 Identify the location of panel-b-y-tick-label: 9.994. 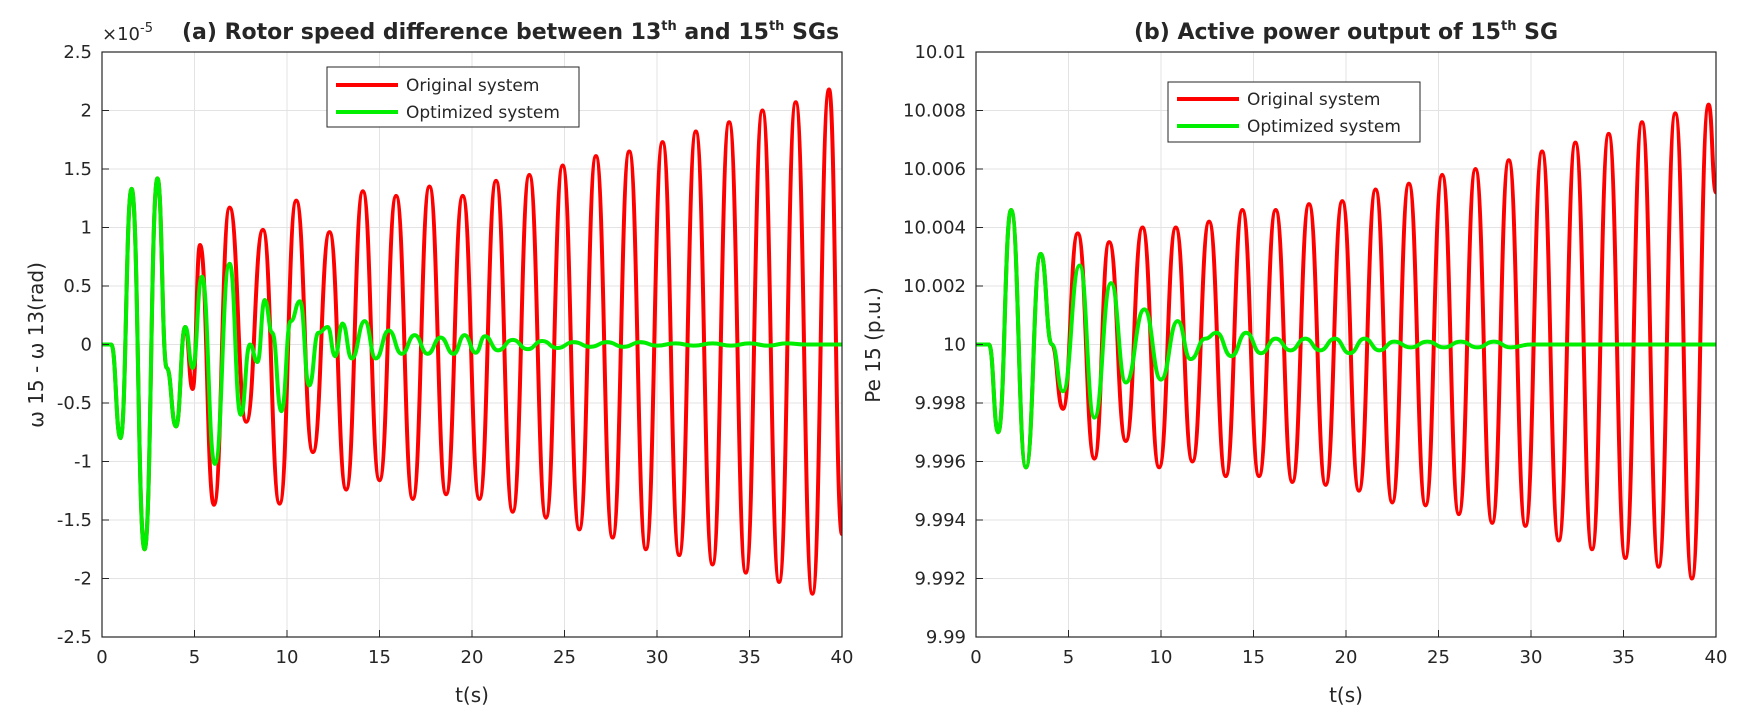
(940, 520).